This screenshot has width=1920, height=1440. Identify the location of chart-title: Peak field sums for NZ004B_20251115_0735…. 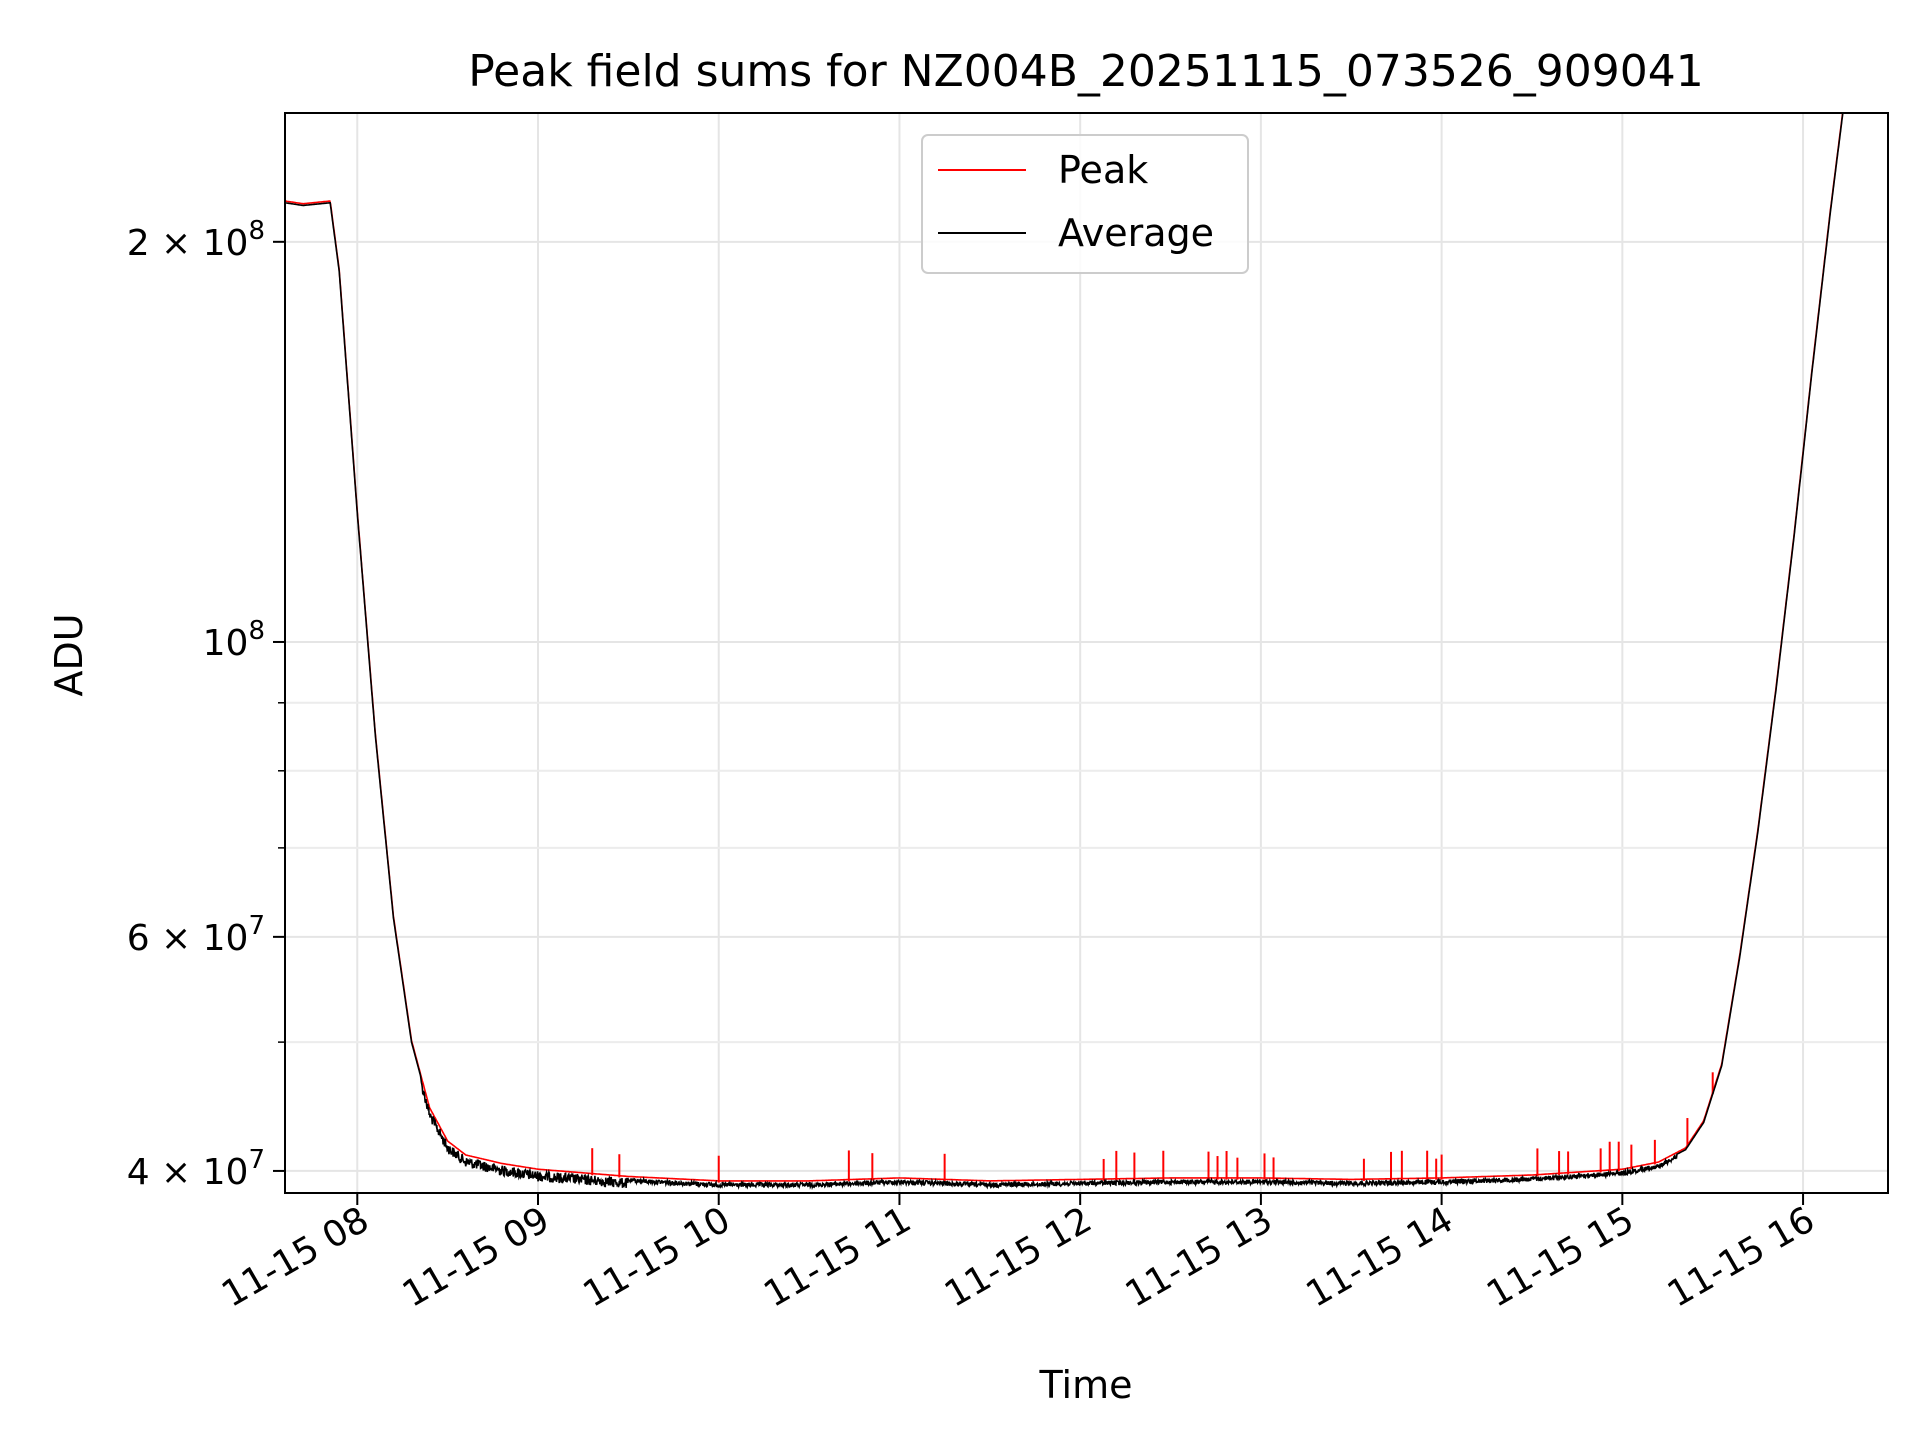
(1086, 71).